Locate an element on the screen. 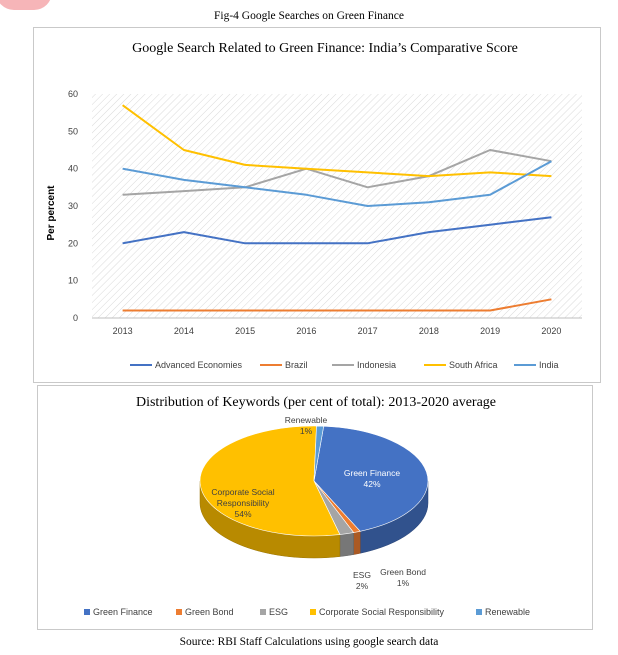  series-line-brazil is located at coordinates (337, 305).